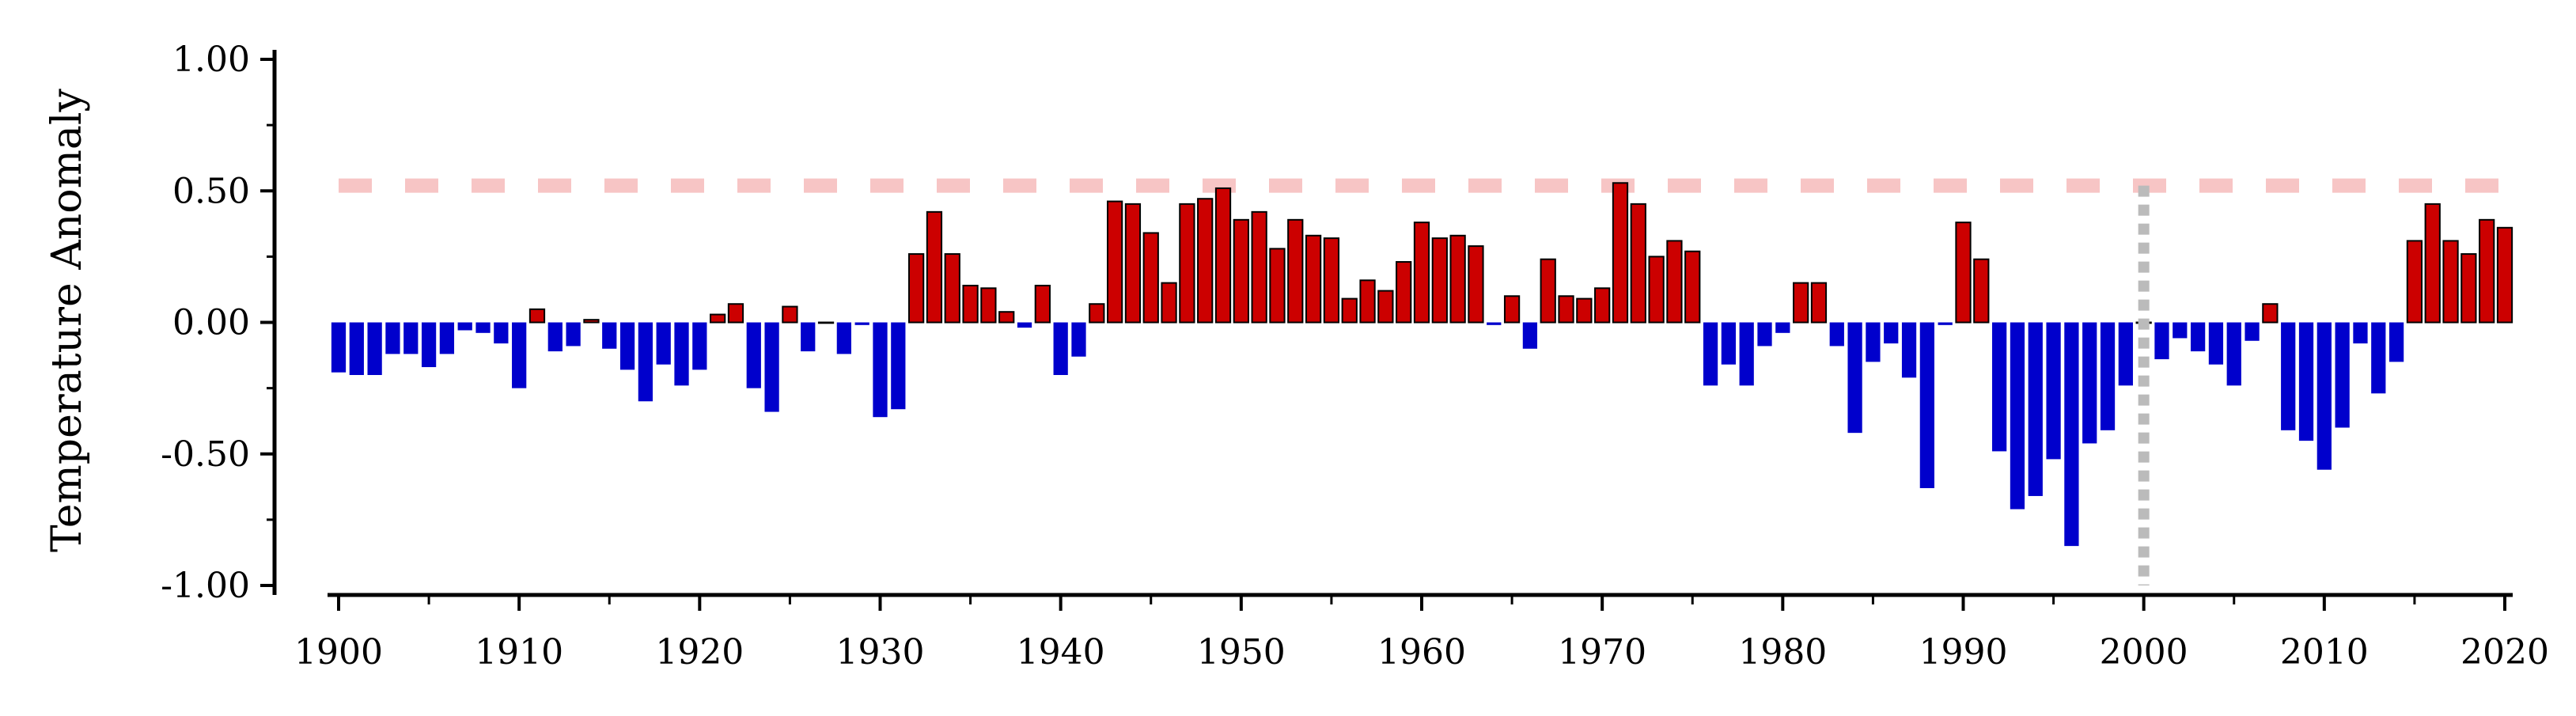 The height and width of the screenshot is (716, 2576). What do you see at coordinates (1078, 339) in the screenshot?
I see `bar-1941` at bounding box center [1078, 339].